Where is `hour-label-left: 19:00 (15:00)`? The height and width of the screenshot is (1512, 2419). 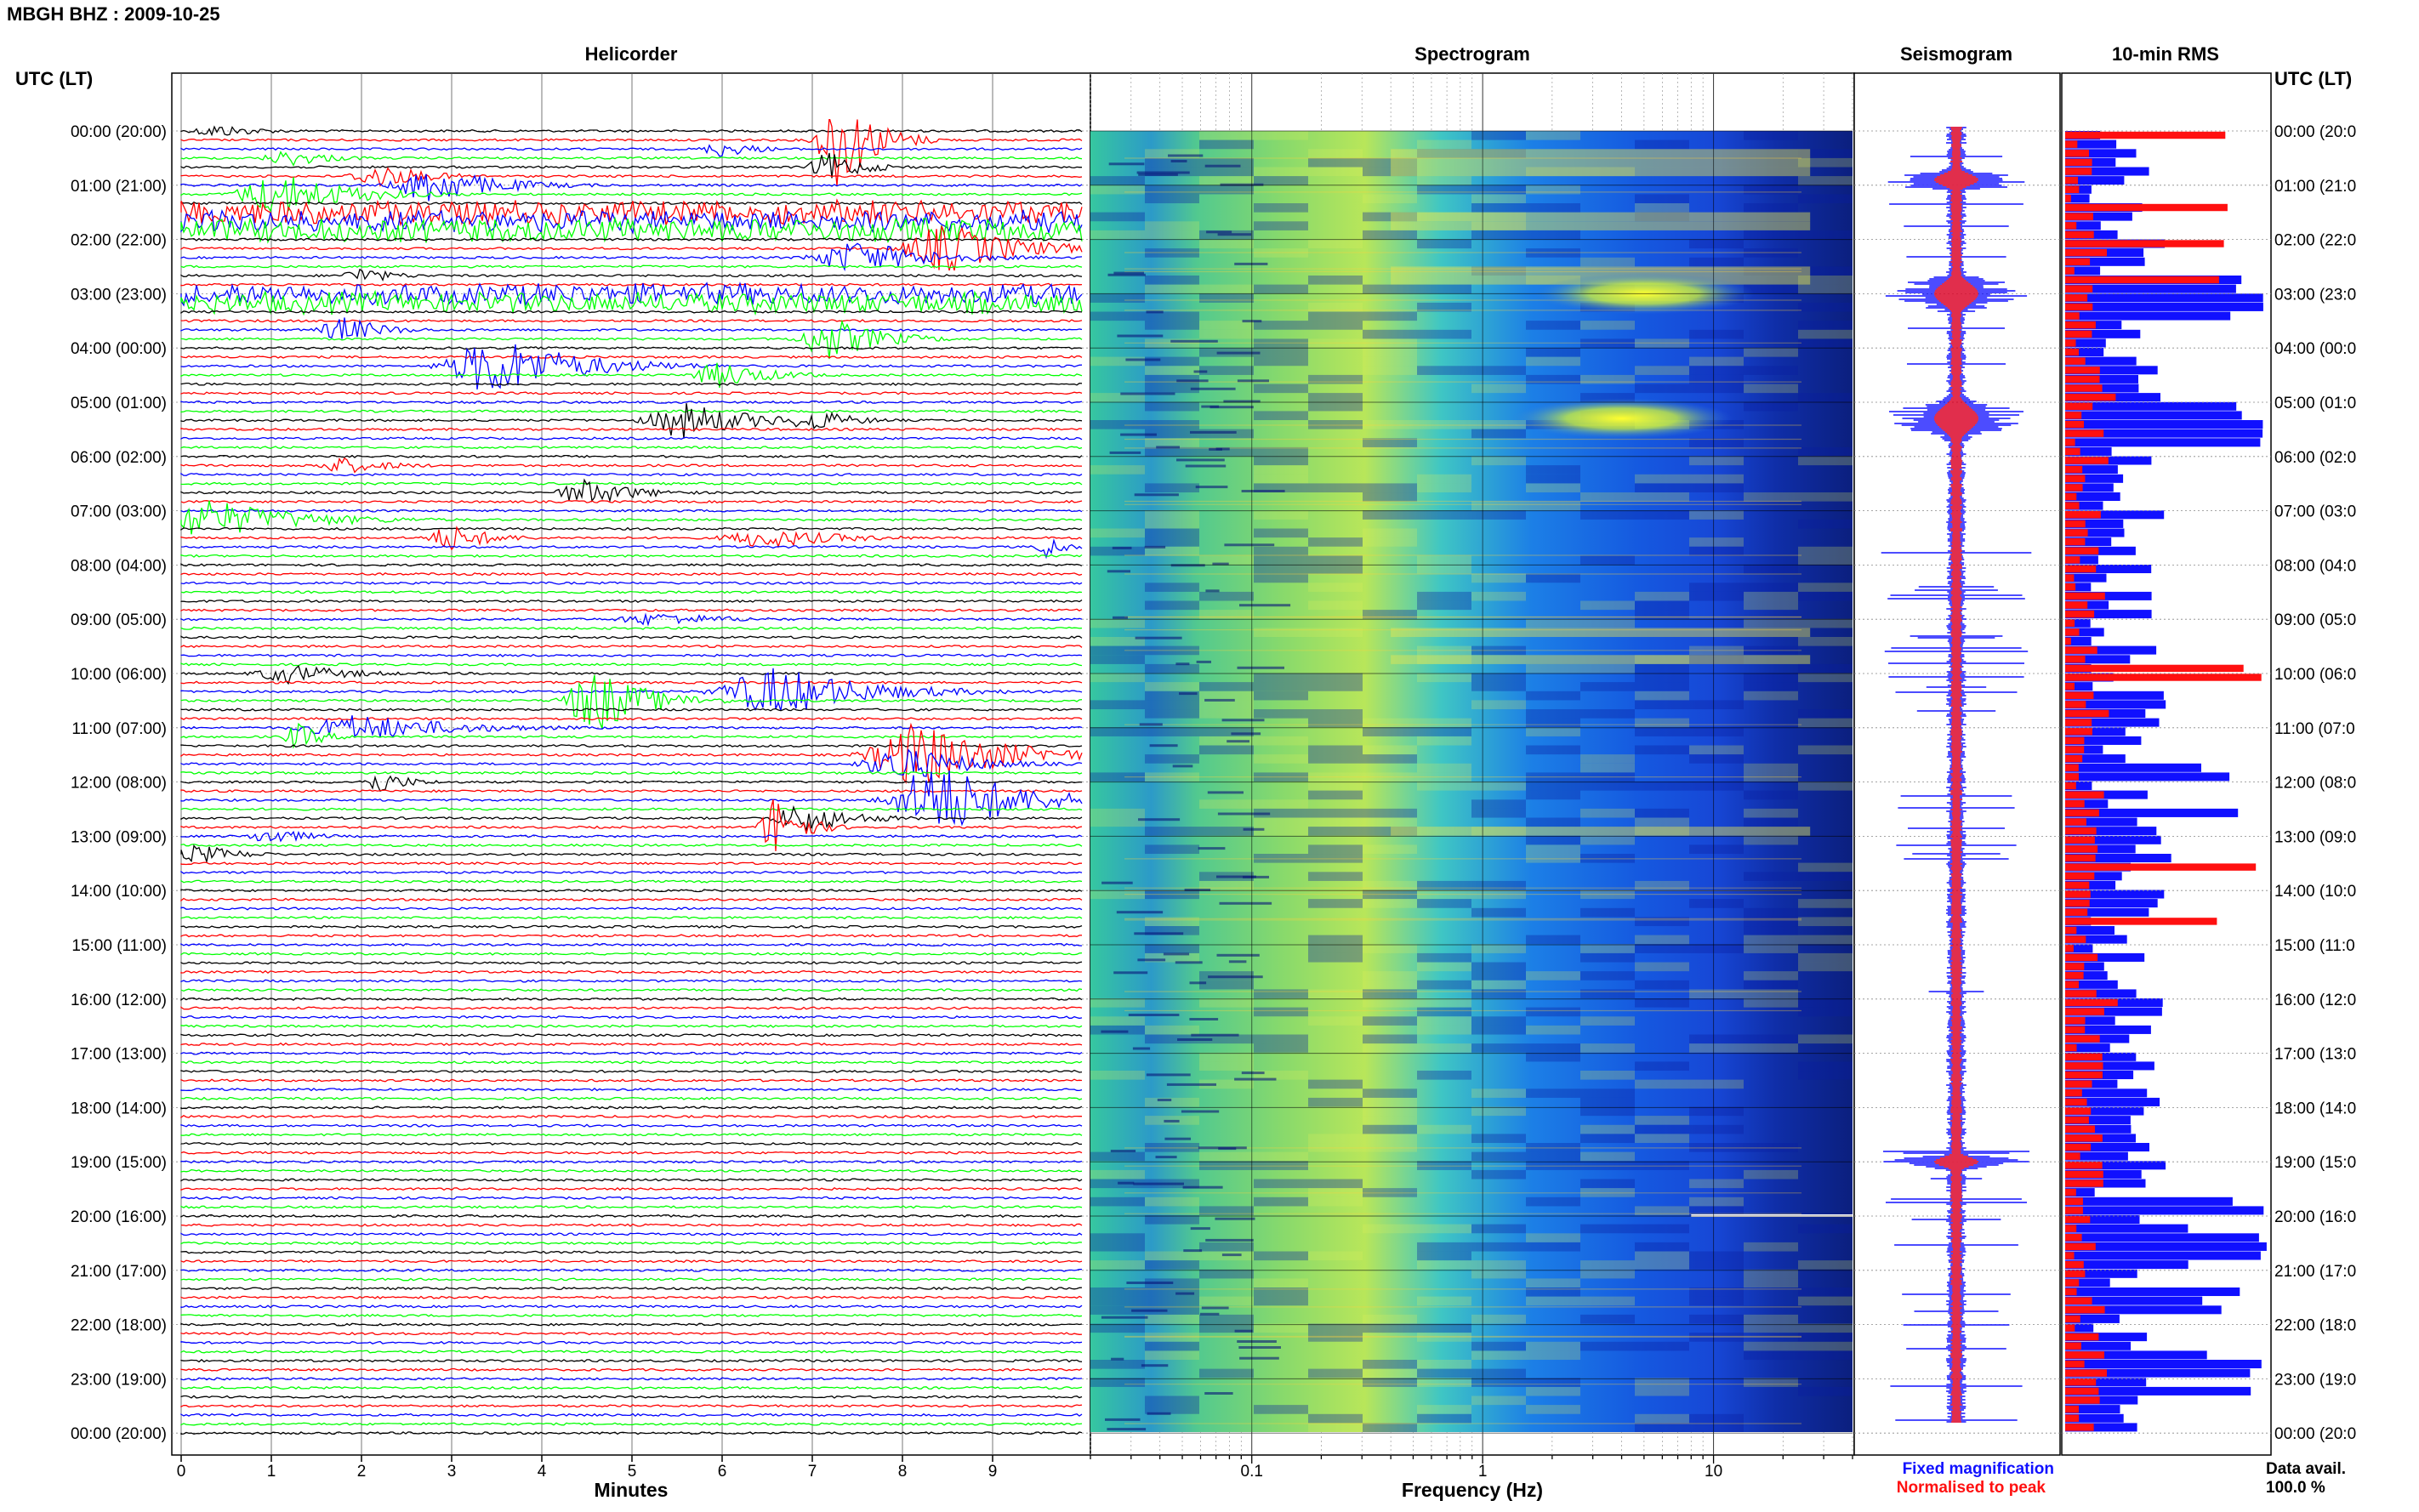
hour-label-left: 19:00 (15:00) is located at coordinates (119, 1163).